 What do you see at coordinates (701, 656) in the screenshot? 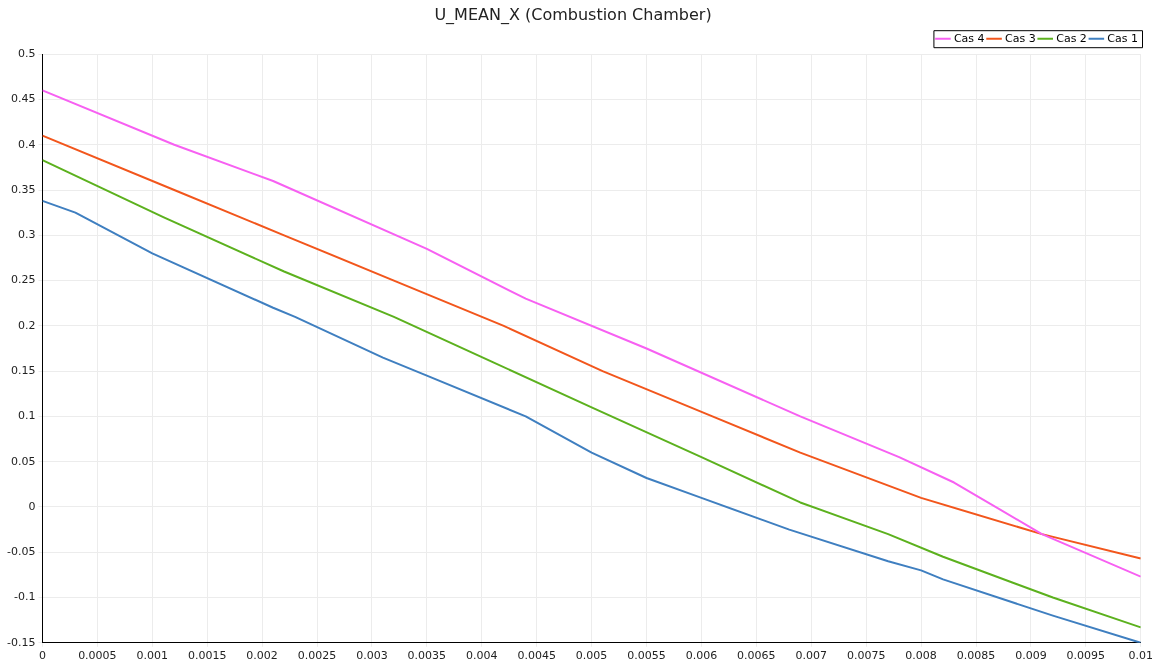
I see `x-tick-label: 0.006` at bounding box center [701, 656].